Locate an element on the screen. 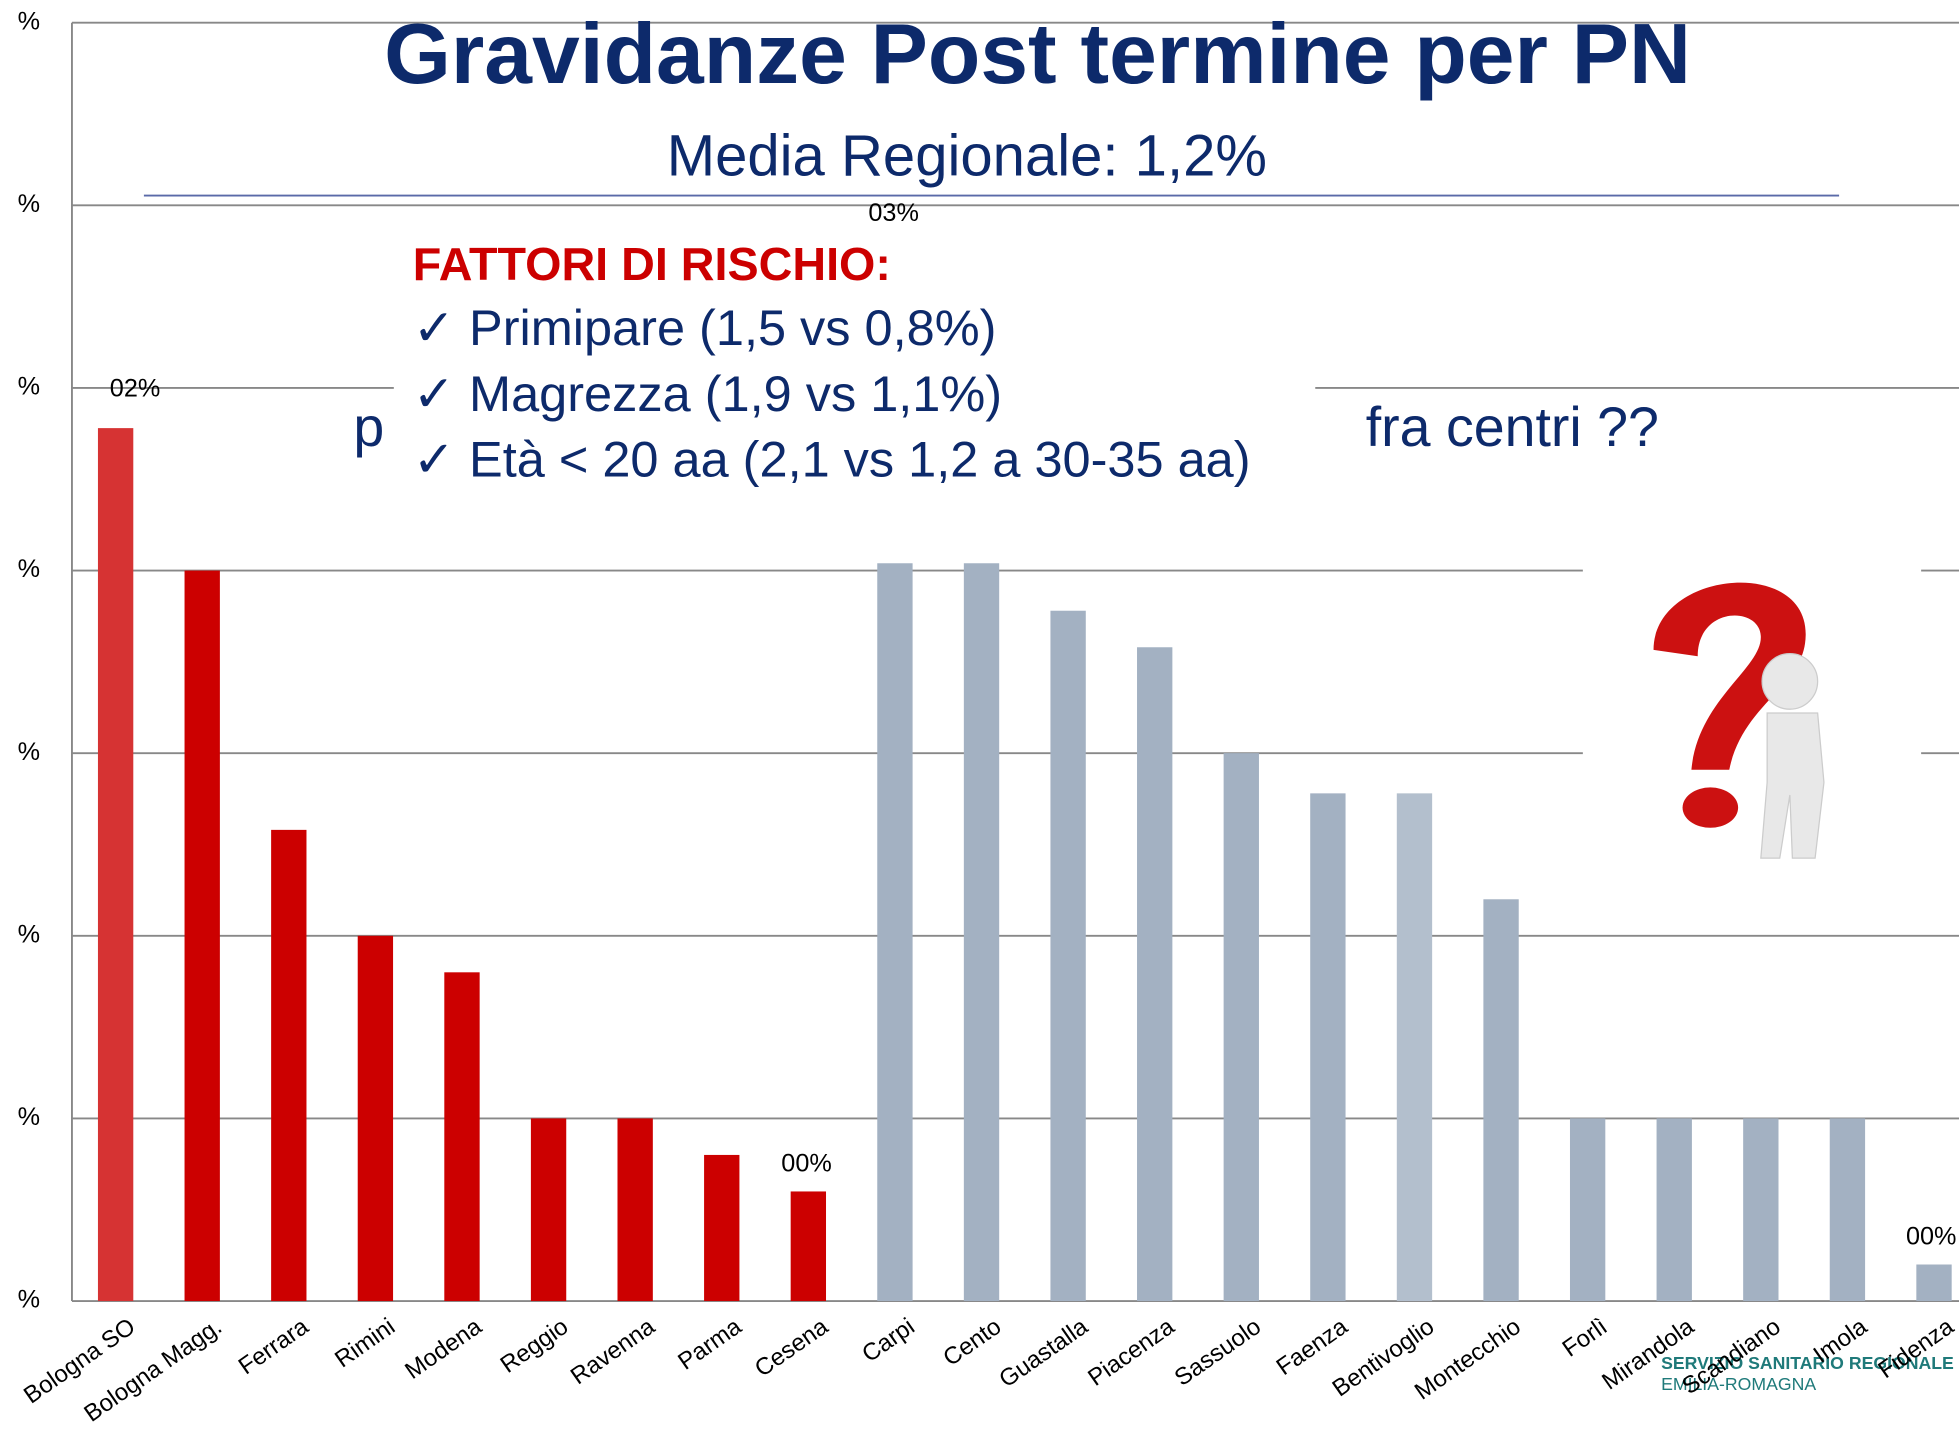 Image resolution: width=1959 pixels, height=1431 pixels. x-tick-label: Sassuolo is located at coordinates (1218, 1352).